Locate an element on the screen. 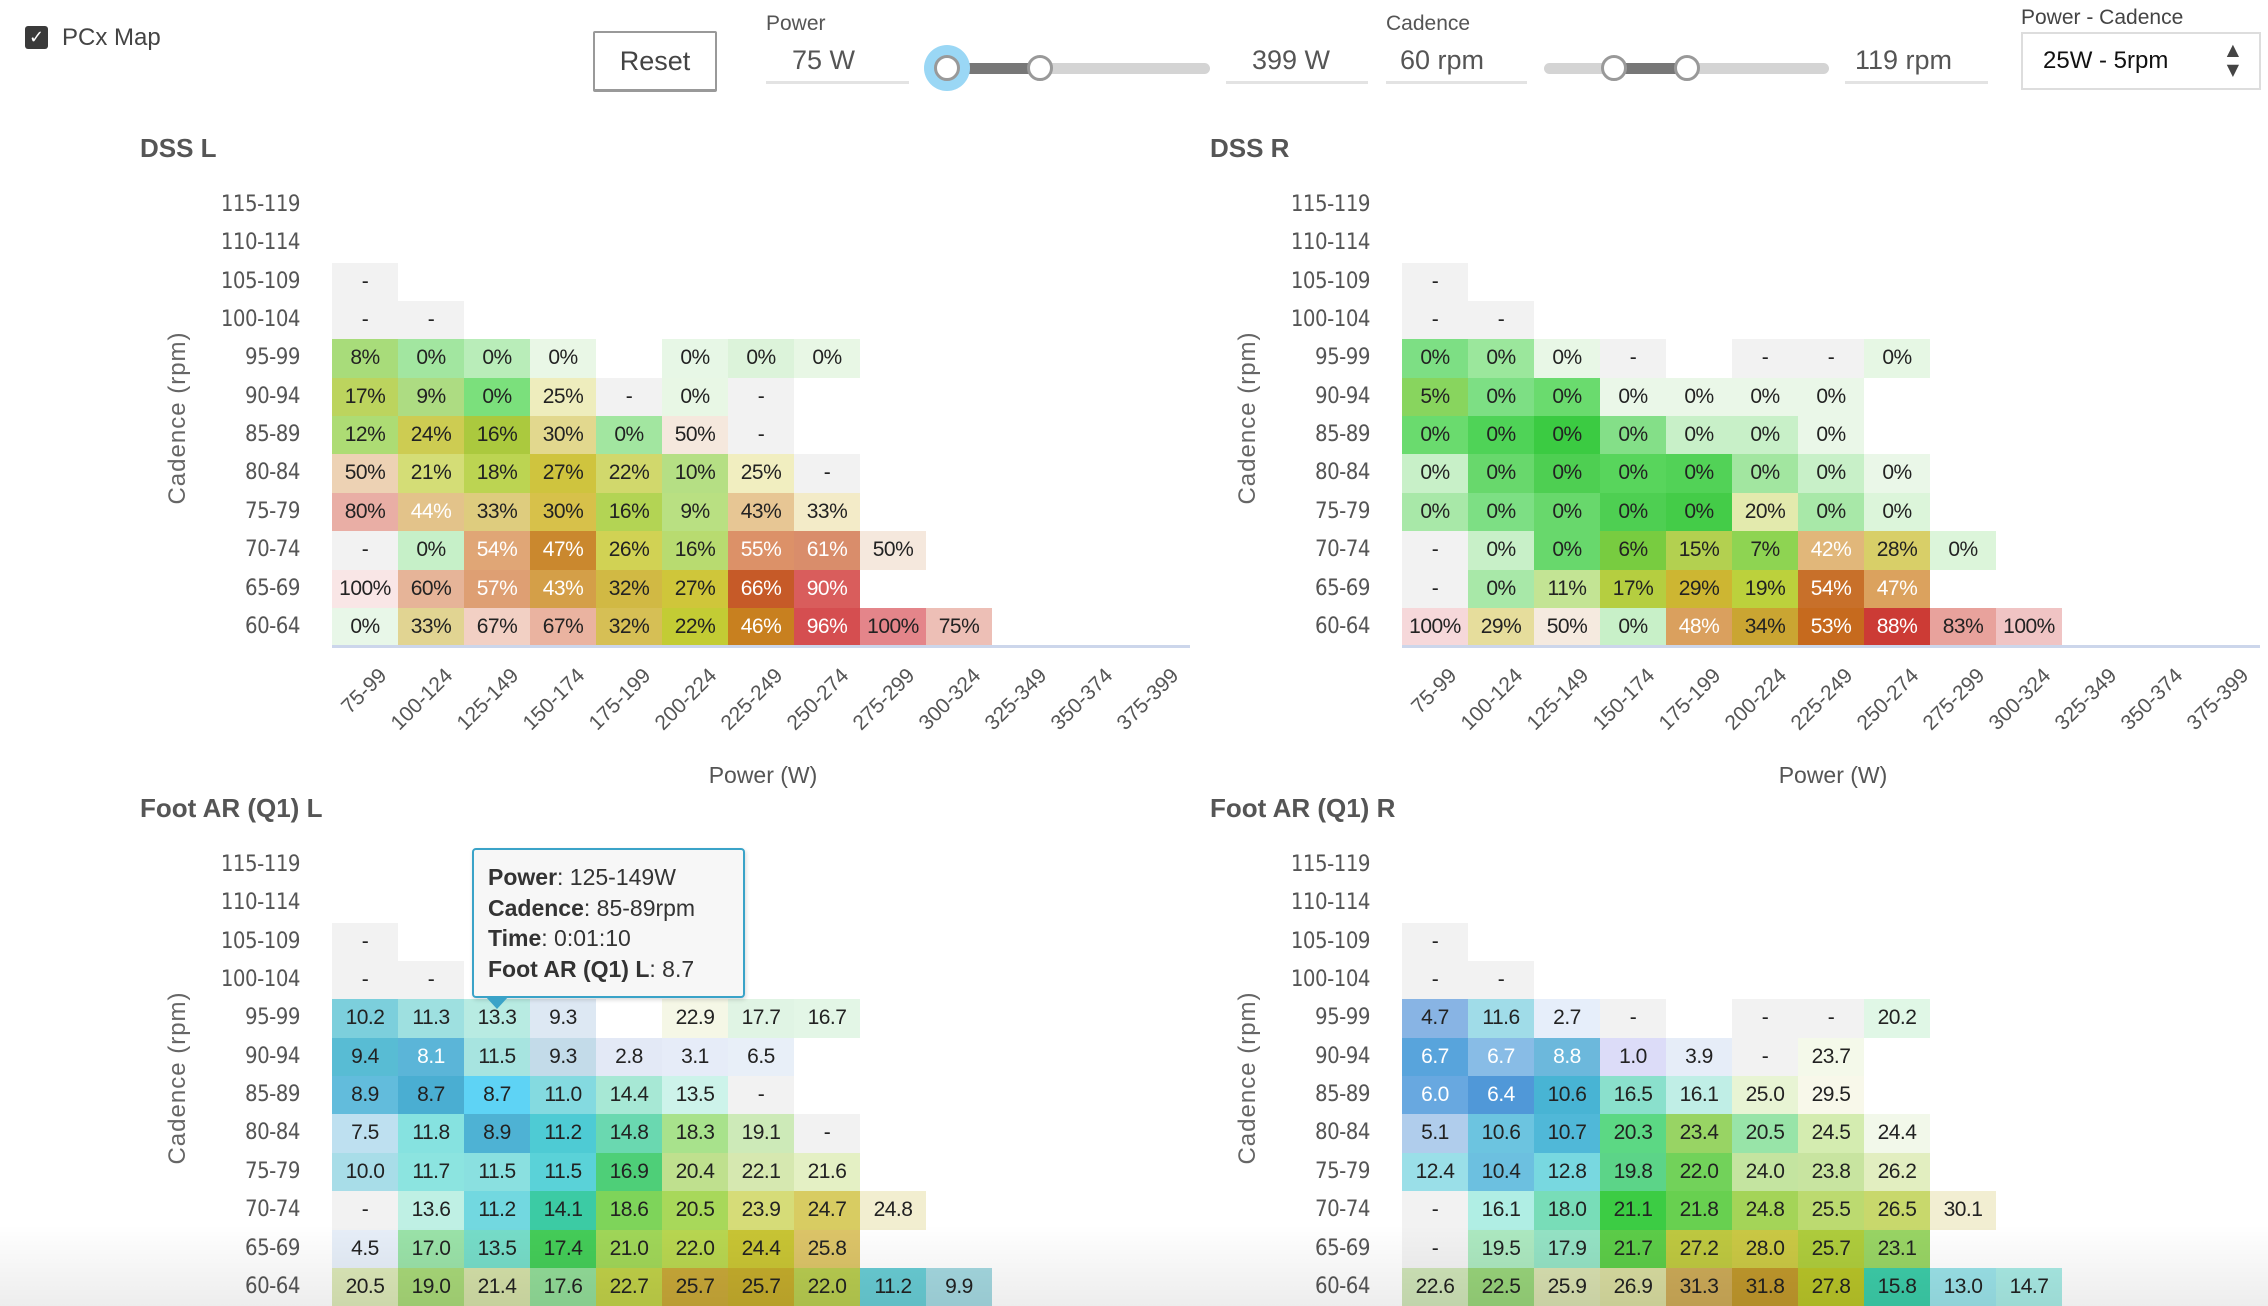  heatmap-cell: 7.5 is located at coordinates (365, 1133).